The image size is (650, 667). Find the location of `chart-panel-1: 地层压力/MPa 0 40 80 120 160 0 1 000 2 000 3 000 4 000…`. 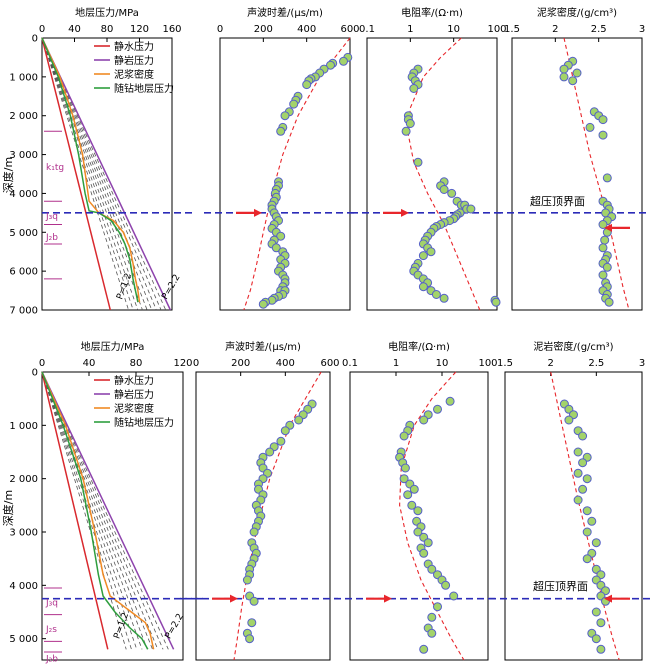

chart-panel-1: 地层压力/MPa 0 40 80 120 160 0 1 000 2 000 3 000 4 000… is located at coordinates (100, 161).